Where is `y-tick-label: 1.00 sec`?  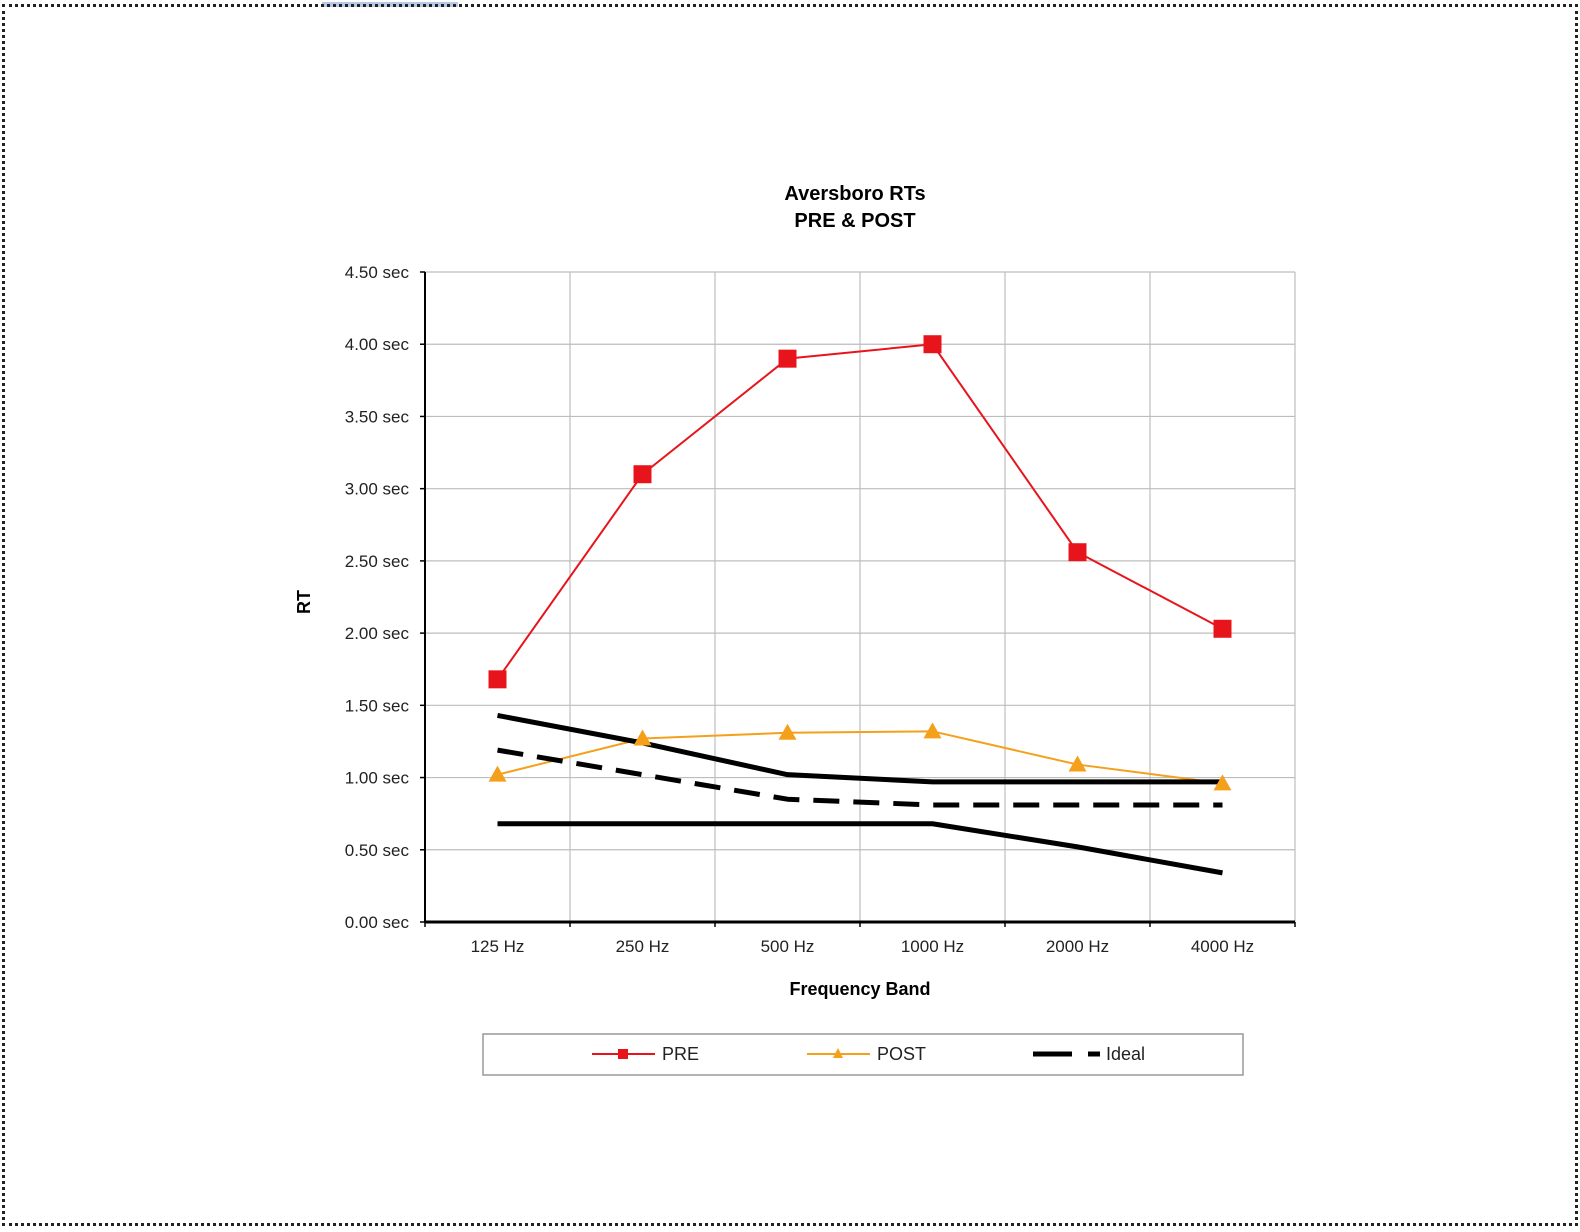
y-tick-label: 1.00 sec is located at coordinates (377, 778).